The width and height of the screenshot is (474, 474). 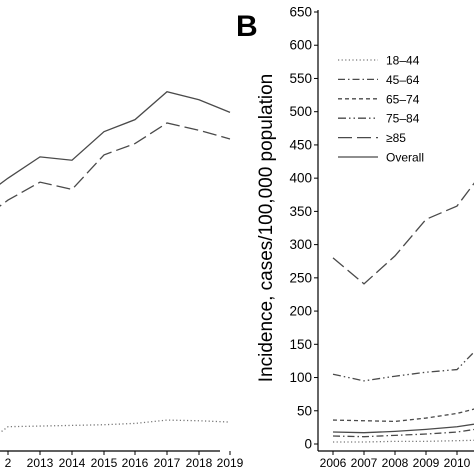 I want to click on legend-label-4: 75–84, so click(x=403, y=119).